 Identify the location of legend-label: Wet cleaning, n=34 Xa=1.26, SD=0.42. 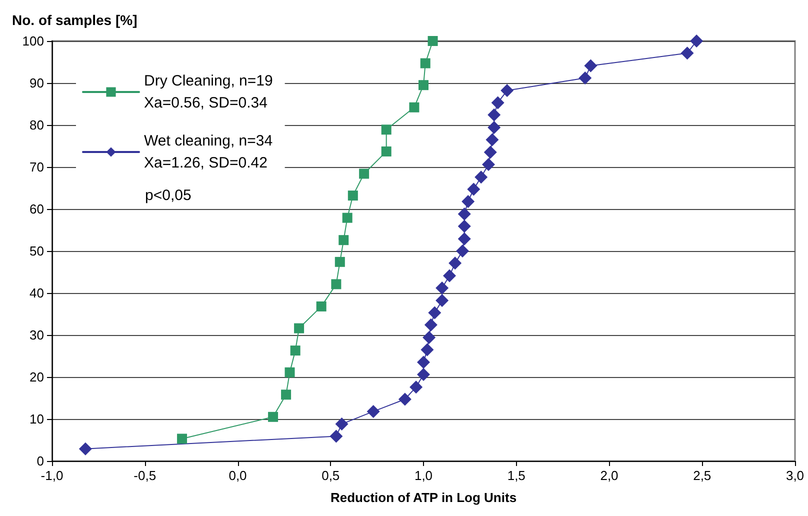
(208, 152).